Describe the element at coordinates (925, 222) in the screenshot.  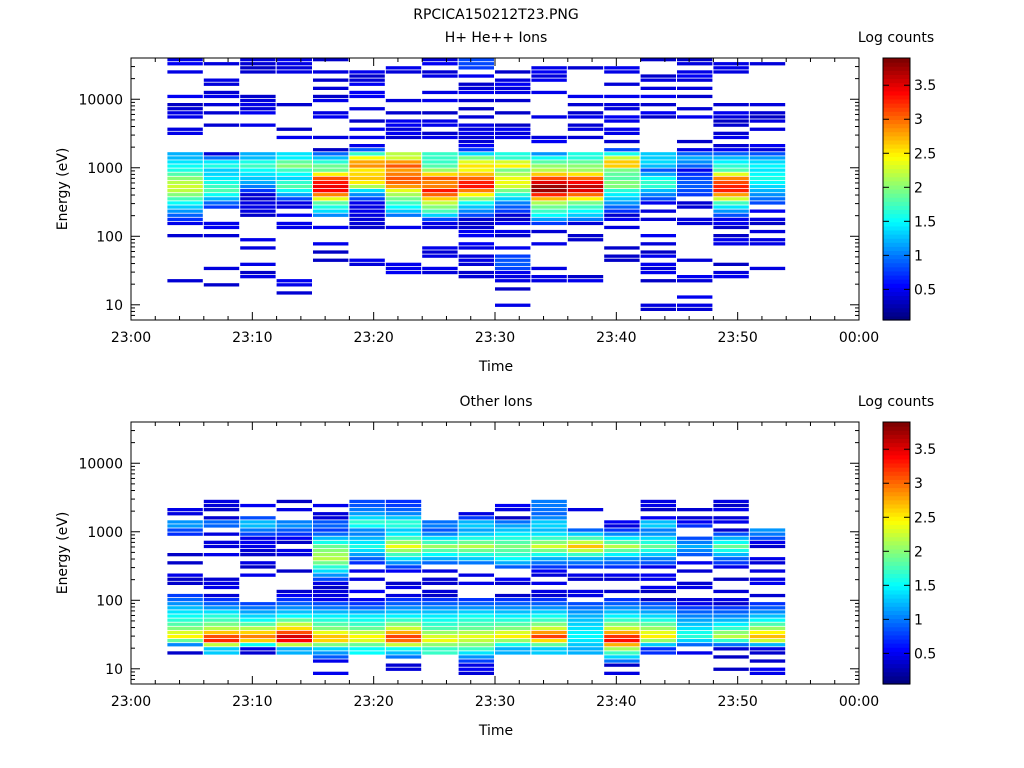
I see `colorbar-tick-label: 1.5` at that location.